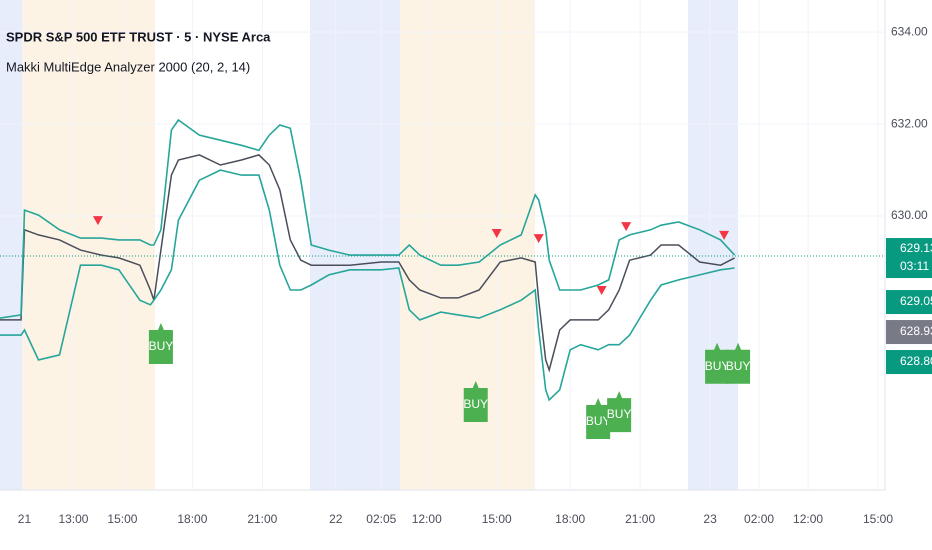  Describe the element at coordinates (759, 519) in the screenshot. I see `x-tick-label: 02:00` at that location.